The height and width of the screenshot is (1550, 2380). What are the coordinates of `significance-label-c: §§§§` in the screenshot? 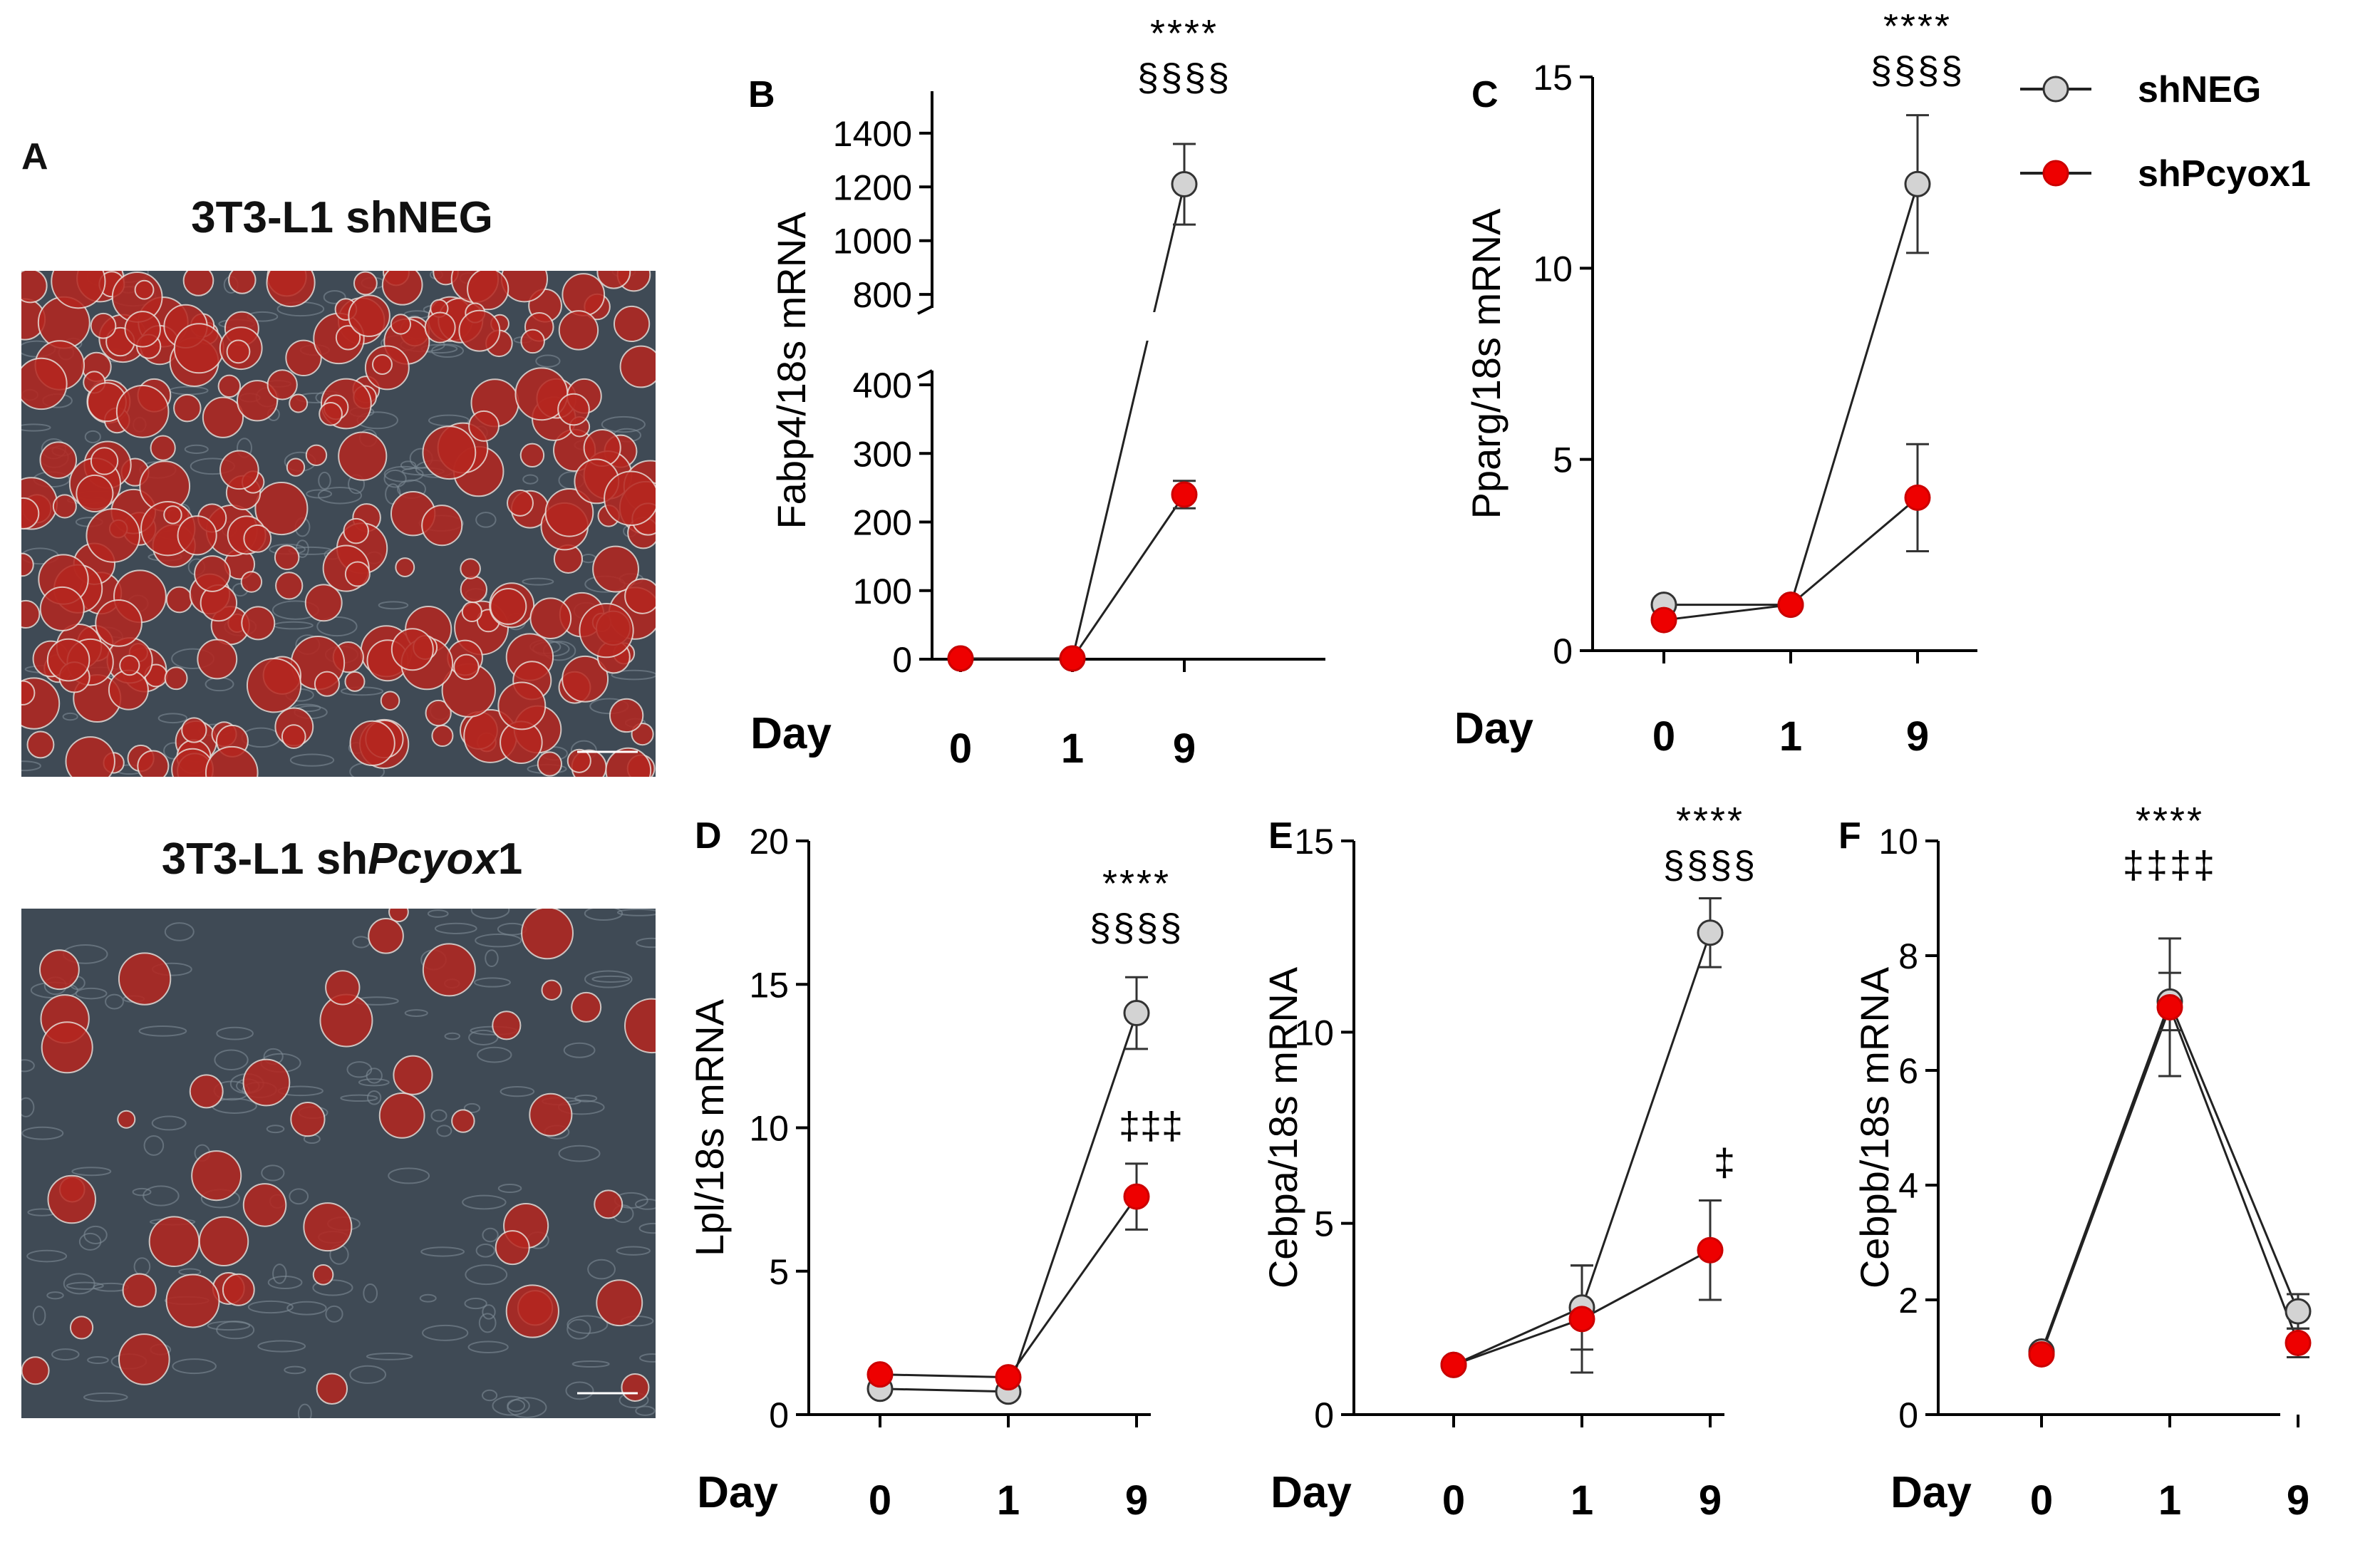 It's located at (1918, 71).